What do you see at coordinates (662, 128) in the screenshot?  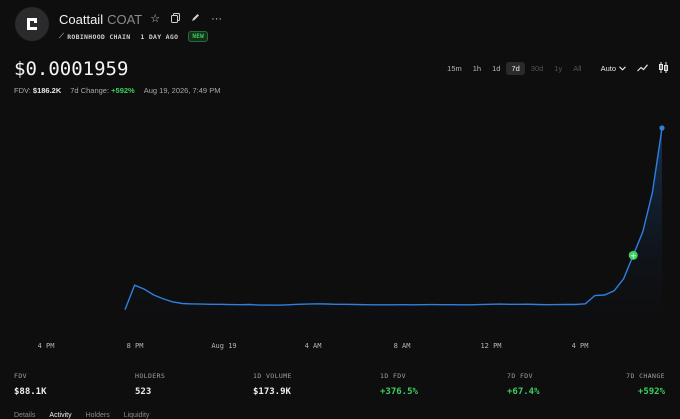 I see `current-price-point` at bounding box center [662, 128].